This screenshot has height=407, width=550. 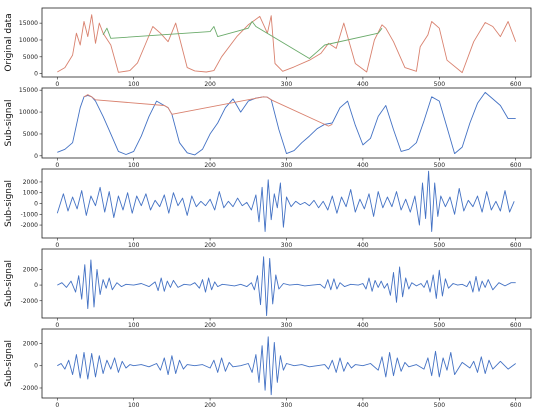 What do you see at coordinates (9, 42) in the screenshot?
I see `y-axis-label: Original data` at bounding box center [9, 42].